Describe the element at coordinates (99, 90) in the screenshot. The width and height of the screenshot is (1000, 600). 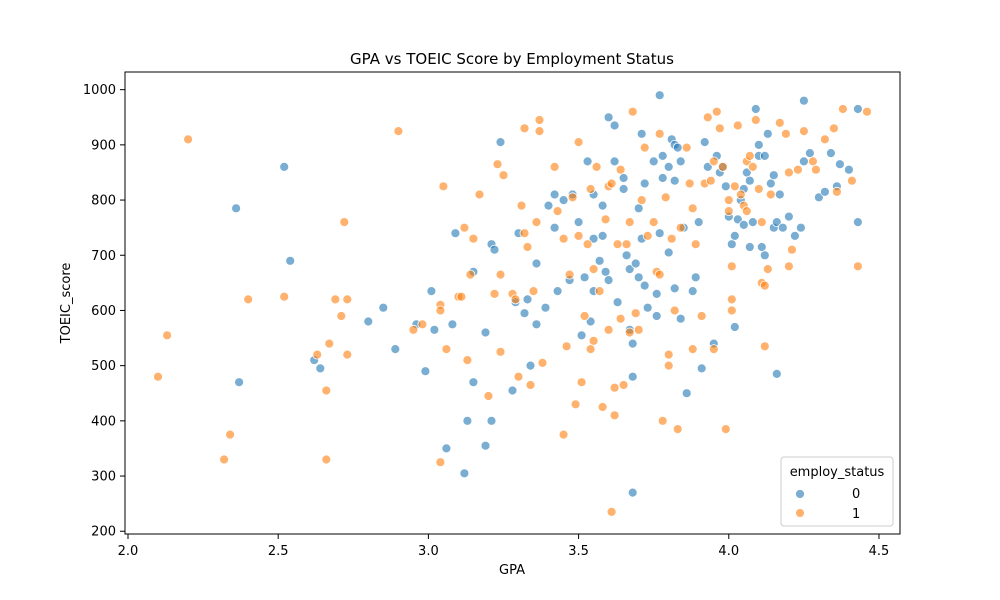
I see `y-tick-label-8: 1000` at that location.